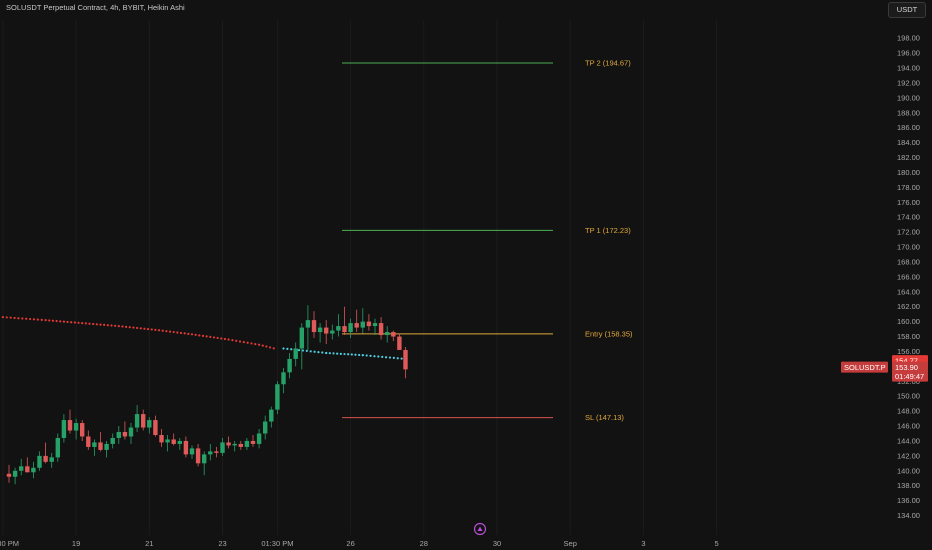 Image resolution: width=932 pixels, height=550 pixels. Describe the element at coordinates (908, 336) in the screenshot. I see `y-tick-label: 158.00` at that location.